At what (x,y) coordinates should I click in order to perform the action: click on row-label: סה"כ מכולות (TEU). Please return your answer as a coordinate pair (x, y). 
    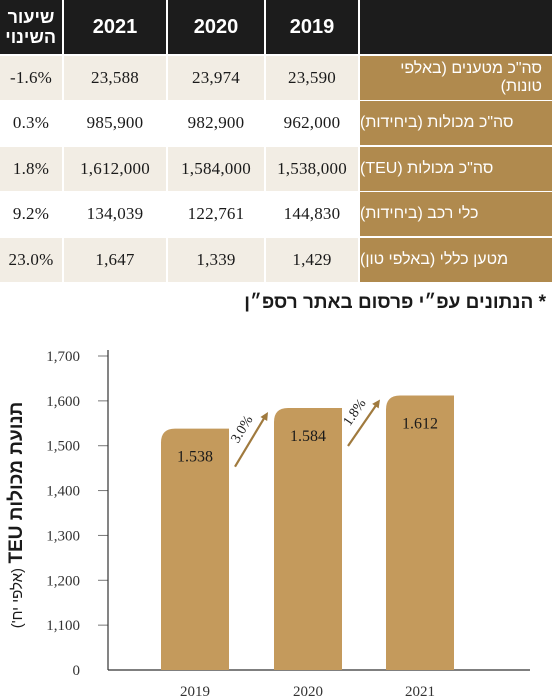
    Looking at the image, I should click on (456, 169).